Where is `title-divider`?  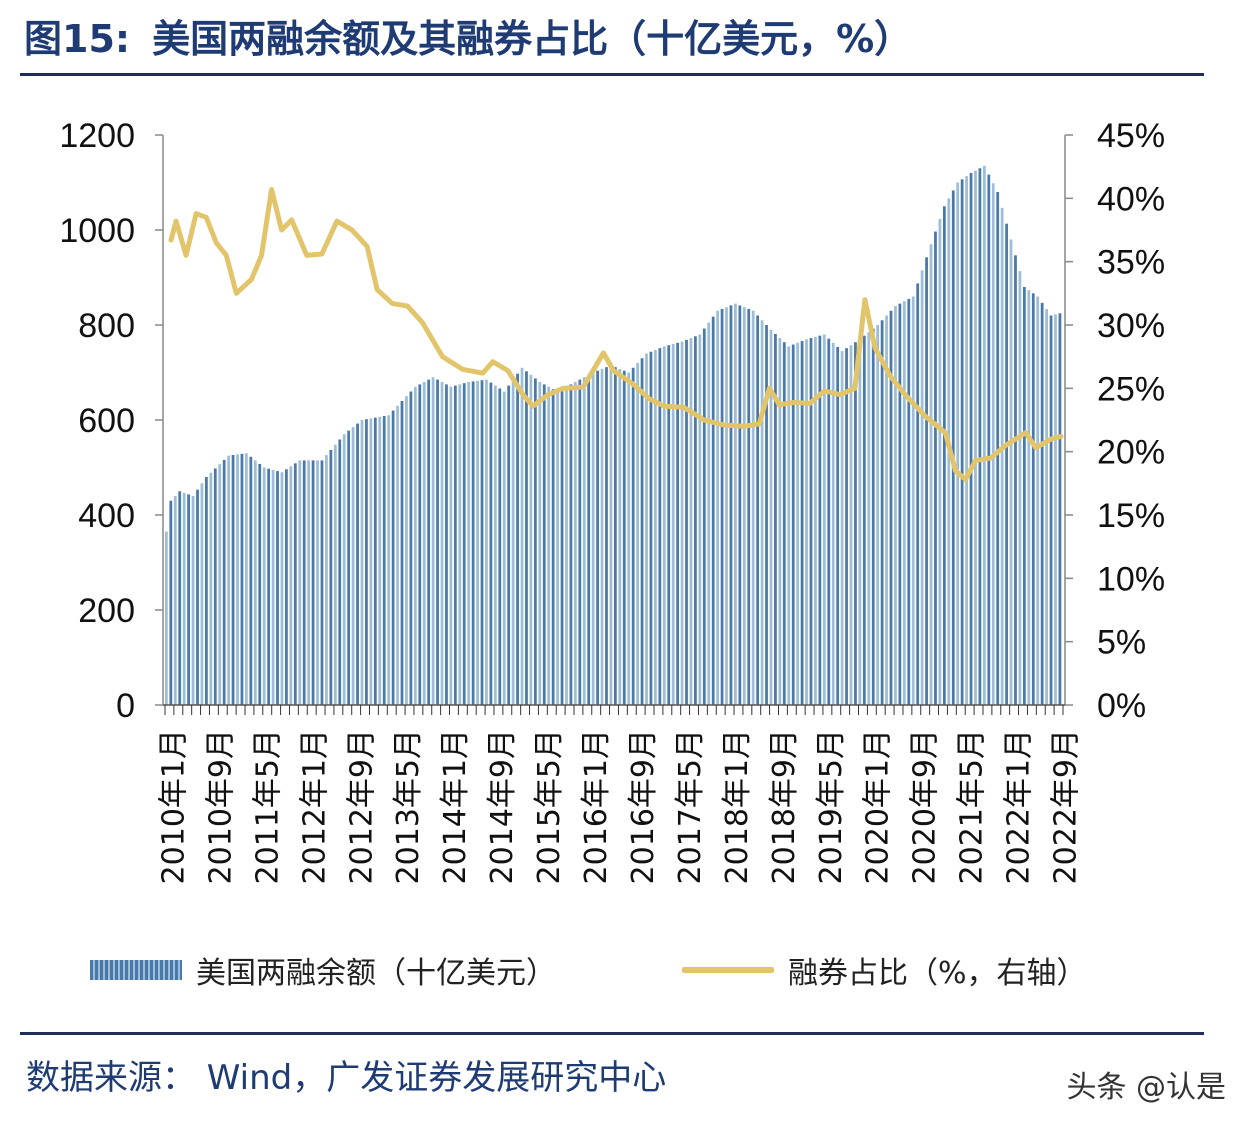
title-divider is located at coordinates (612, 74).